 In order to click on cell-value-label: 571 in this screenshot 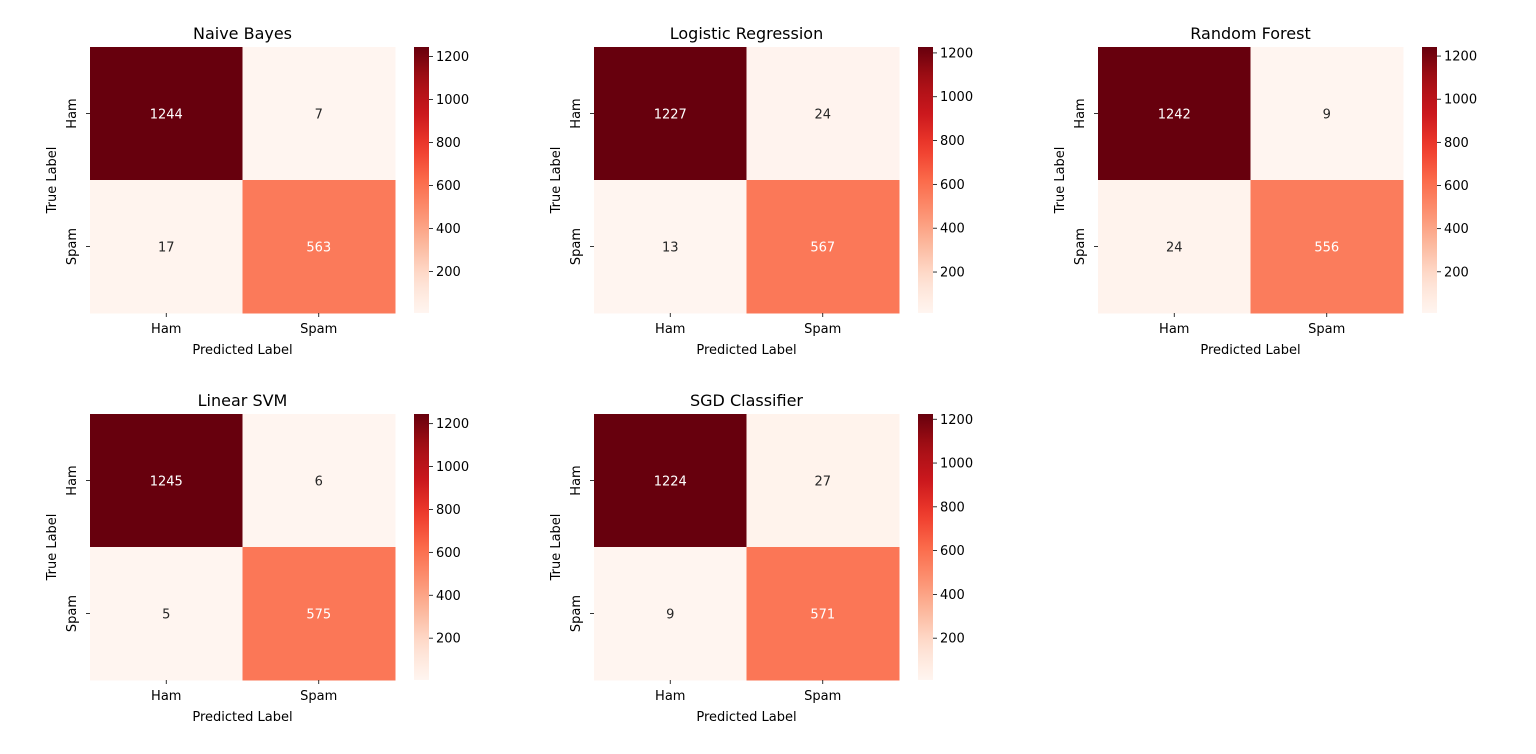, I will do `click(822, 615)`.